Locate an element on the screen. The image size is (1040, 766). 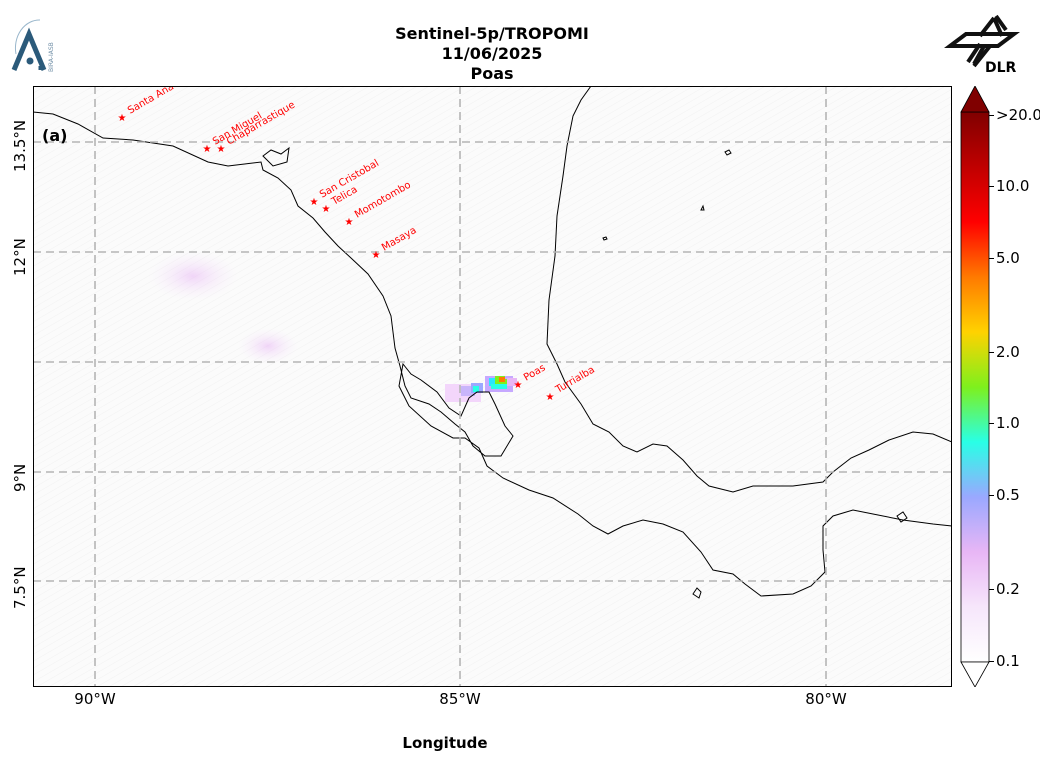
y-tick-label: 13.5°N is located at coordinates (20, 145).